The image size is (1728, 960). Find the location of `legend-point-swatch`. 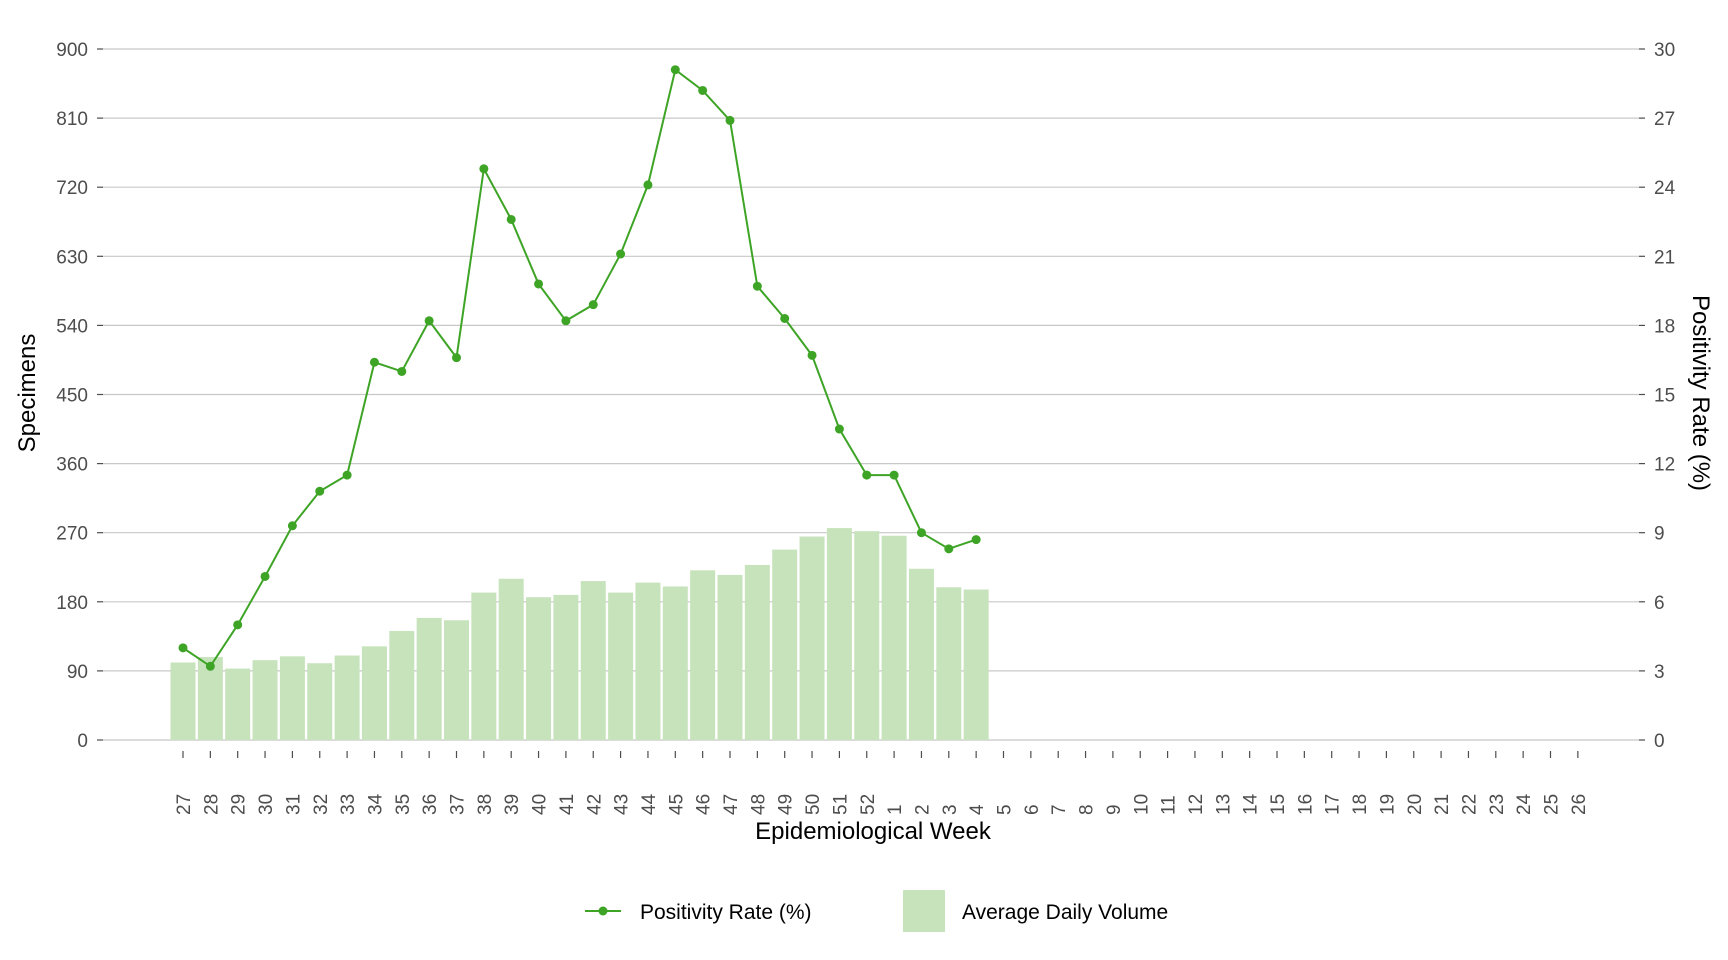

legend-point-swatch is located at coordinates (603, 911).